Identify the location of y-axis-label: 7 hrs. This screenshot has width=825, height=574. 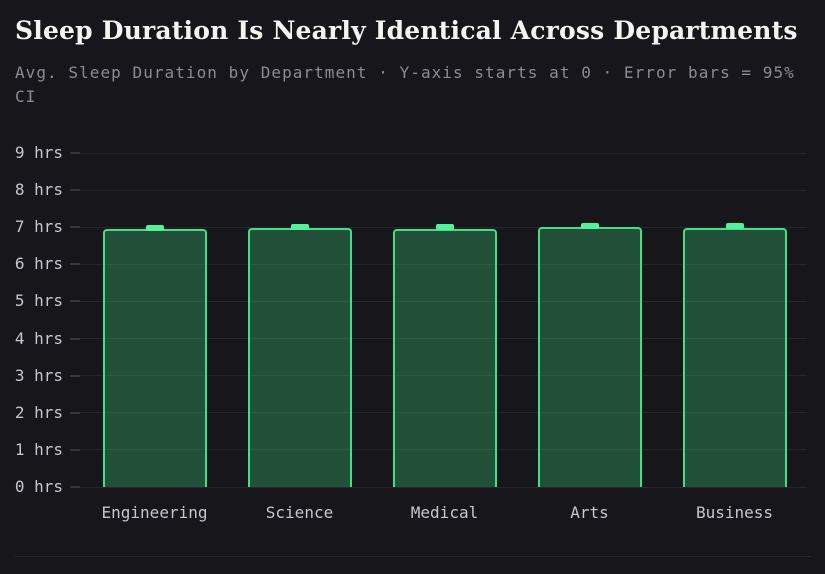
(38, 227).